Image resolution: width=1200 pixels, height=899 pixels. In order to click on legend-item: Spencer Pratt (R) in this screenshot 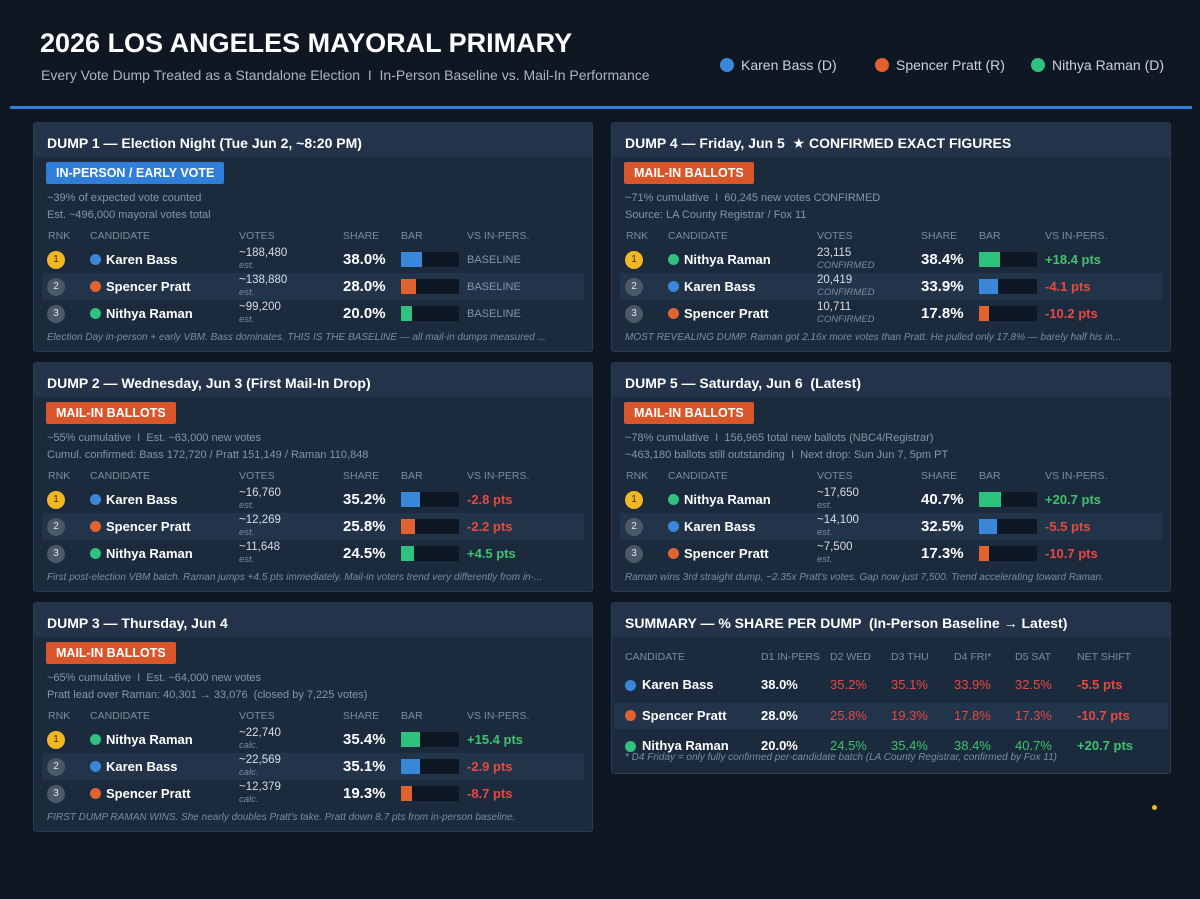, I will do `click(940, 65)`.